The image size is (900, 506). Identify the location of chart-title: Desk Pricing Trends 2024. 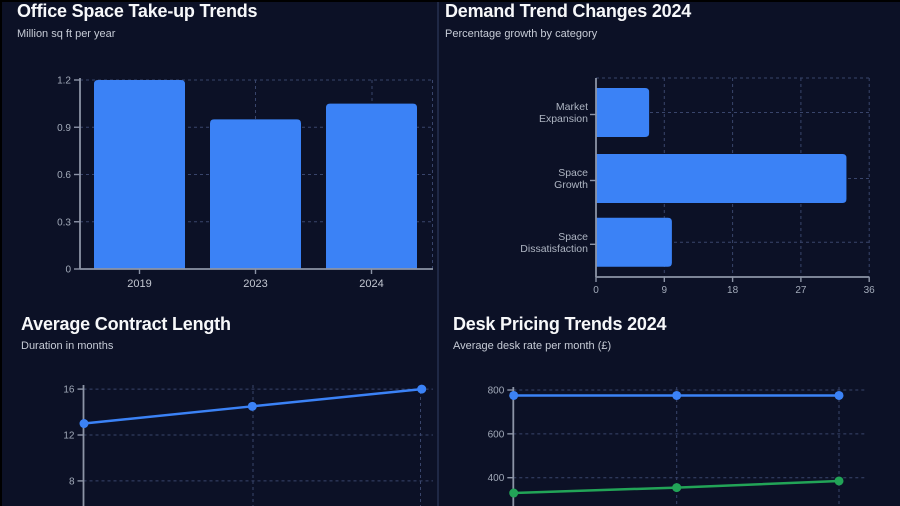
(560, 324).